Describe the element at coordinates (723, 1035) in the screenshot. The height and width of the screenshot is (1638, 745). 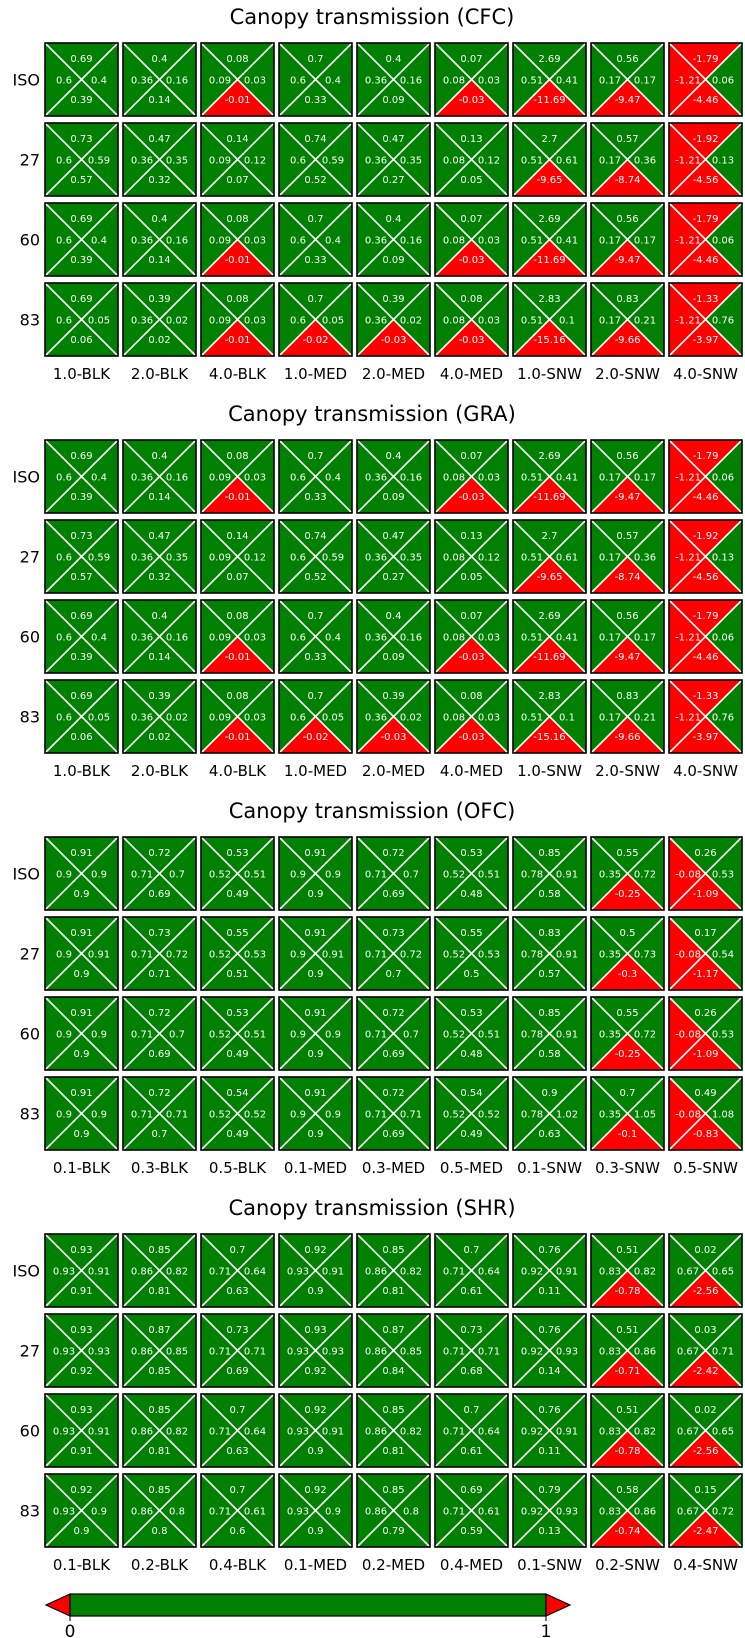
I see `cell-value-label: 0.53` at that location.